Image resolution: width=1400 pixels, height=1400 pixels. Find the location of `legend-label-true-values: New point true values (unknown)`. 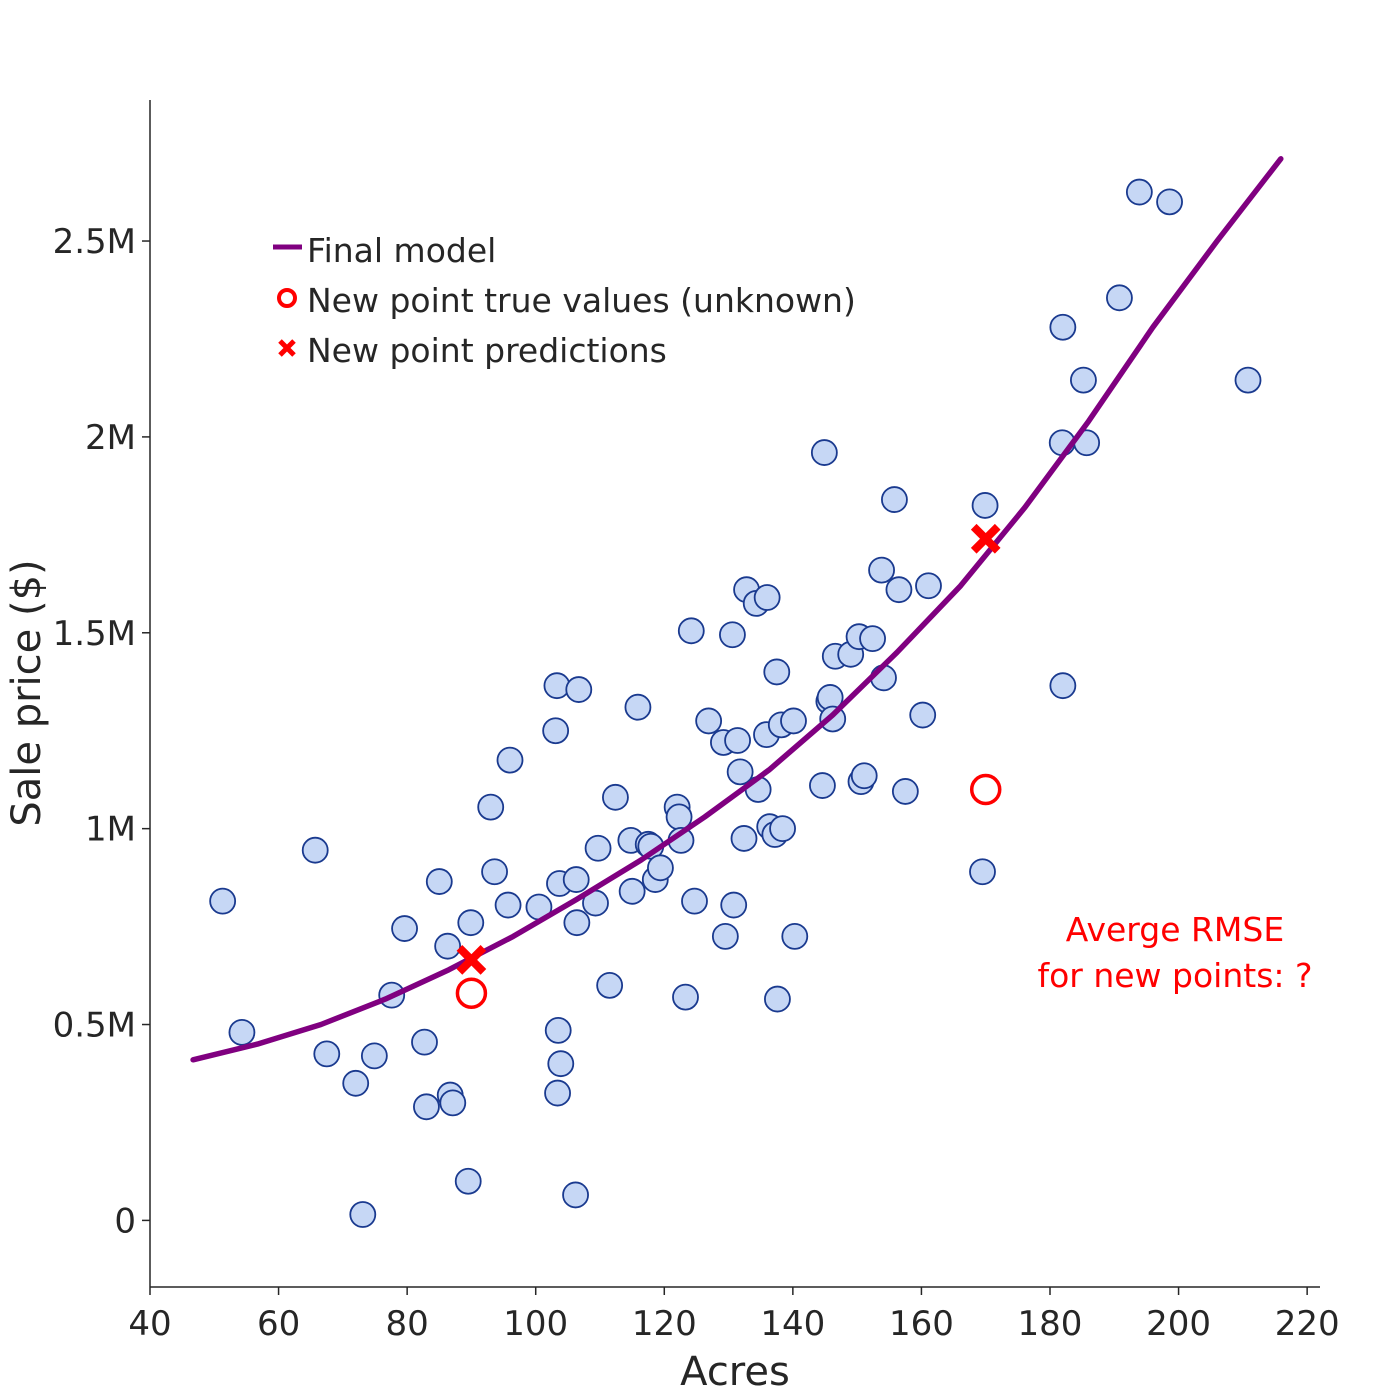

legend-label-true-values: New point true values (unknown) is located at coordinates (581, 300).